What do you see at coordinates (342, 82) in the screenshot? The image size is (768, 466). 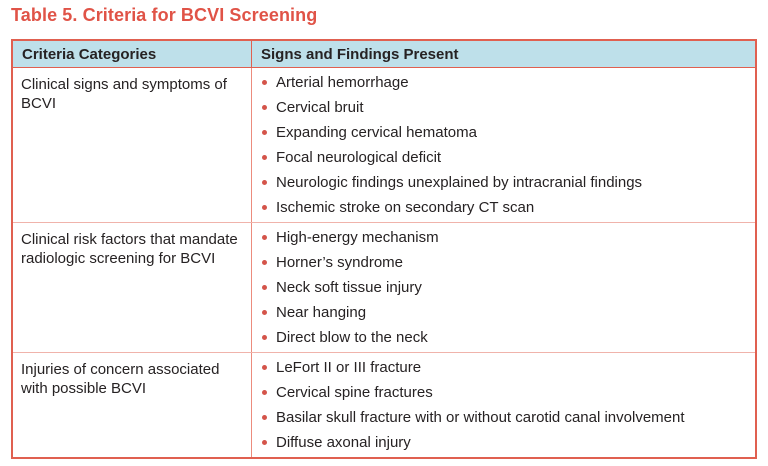 I see `finding-text: Arterial hemorrhage` at bounding box center [342, 82].